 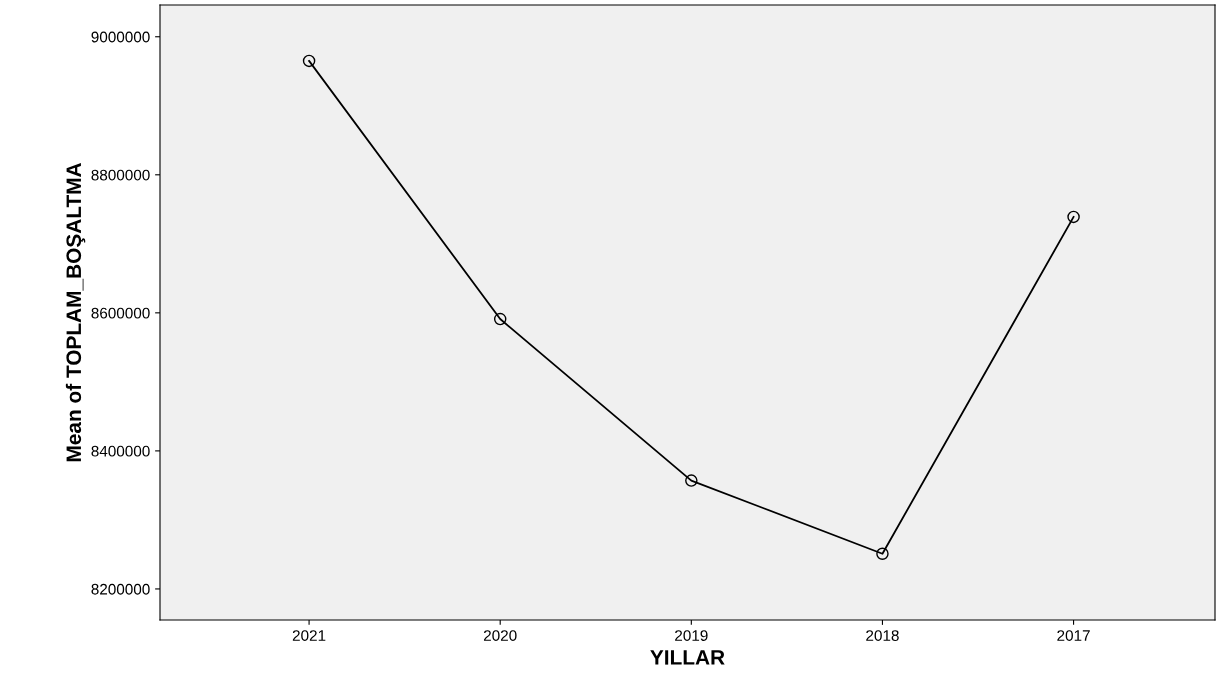 What do you see at coordinates (687, 657) in the screenshot?
I see `x-axis-title: YILLAR` at bounding box center [687, 657].